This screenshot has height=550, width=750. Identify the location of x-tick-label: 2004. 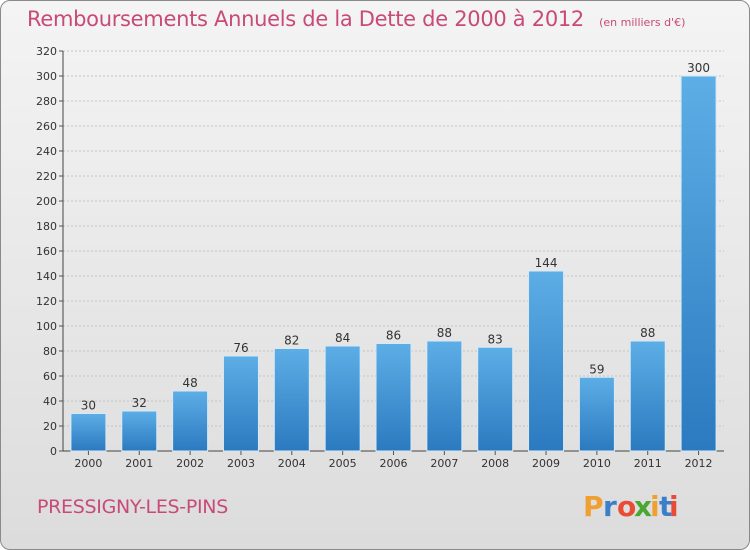
(292, 463).